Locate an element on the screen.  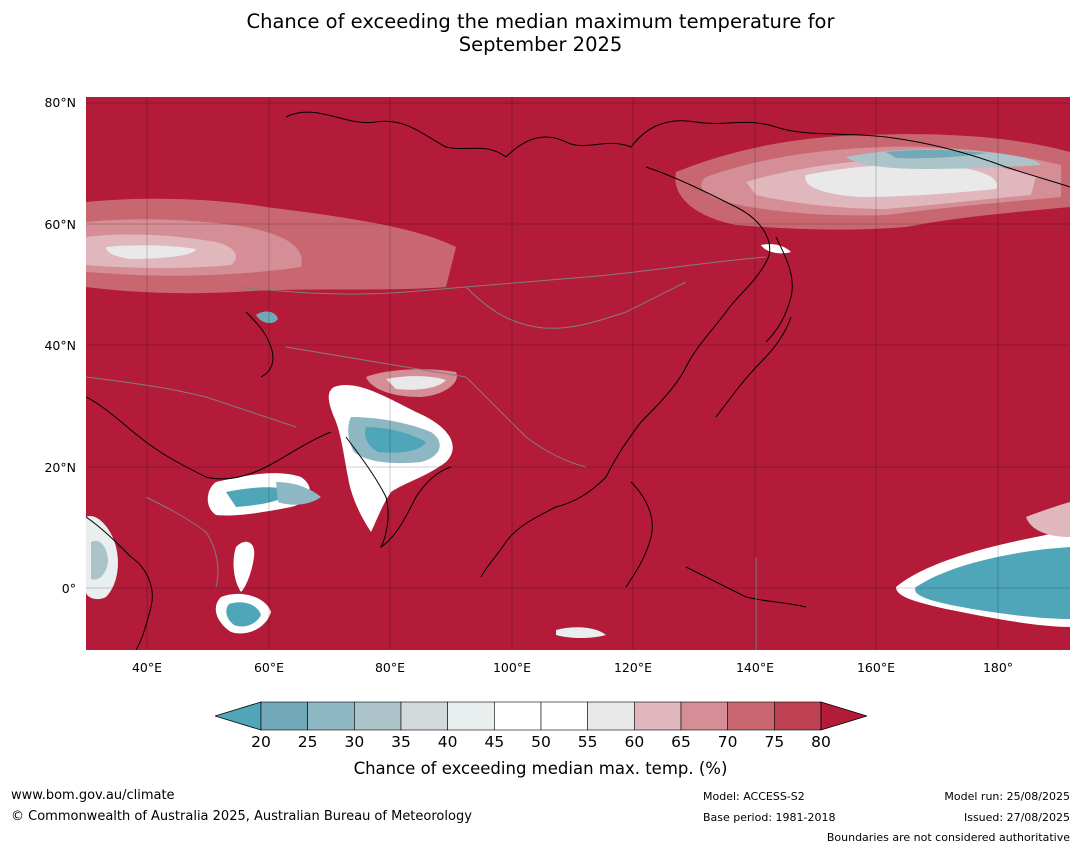
colorbar-tick-label: 40 is located at coordinates (447, 742).